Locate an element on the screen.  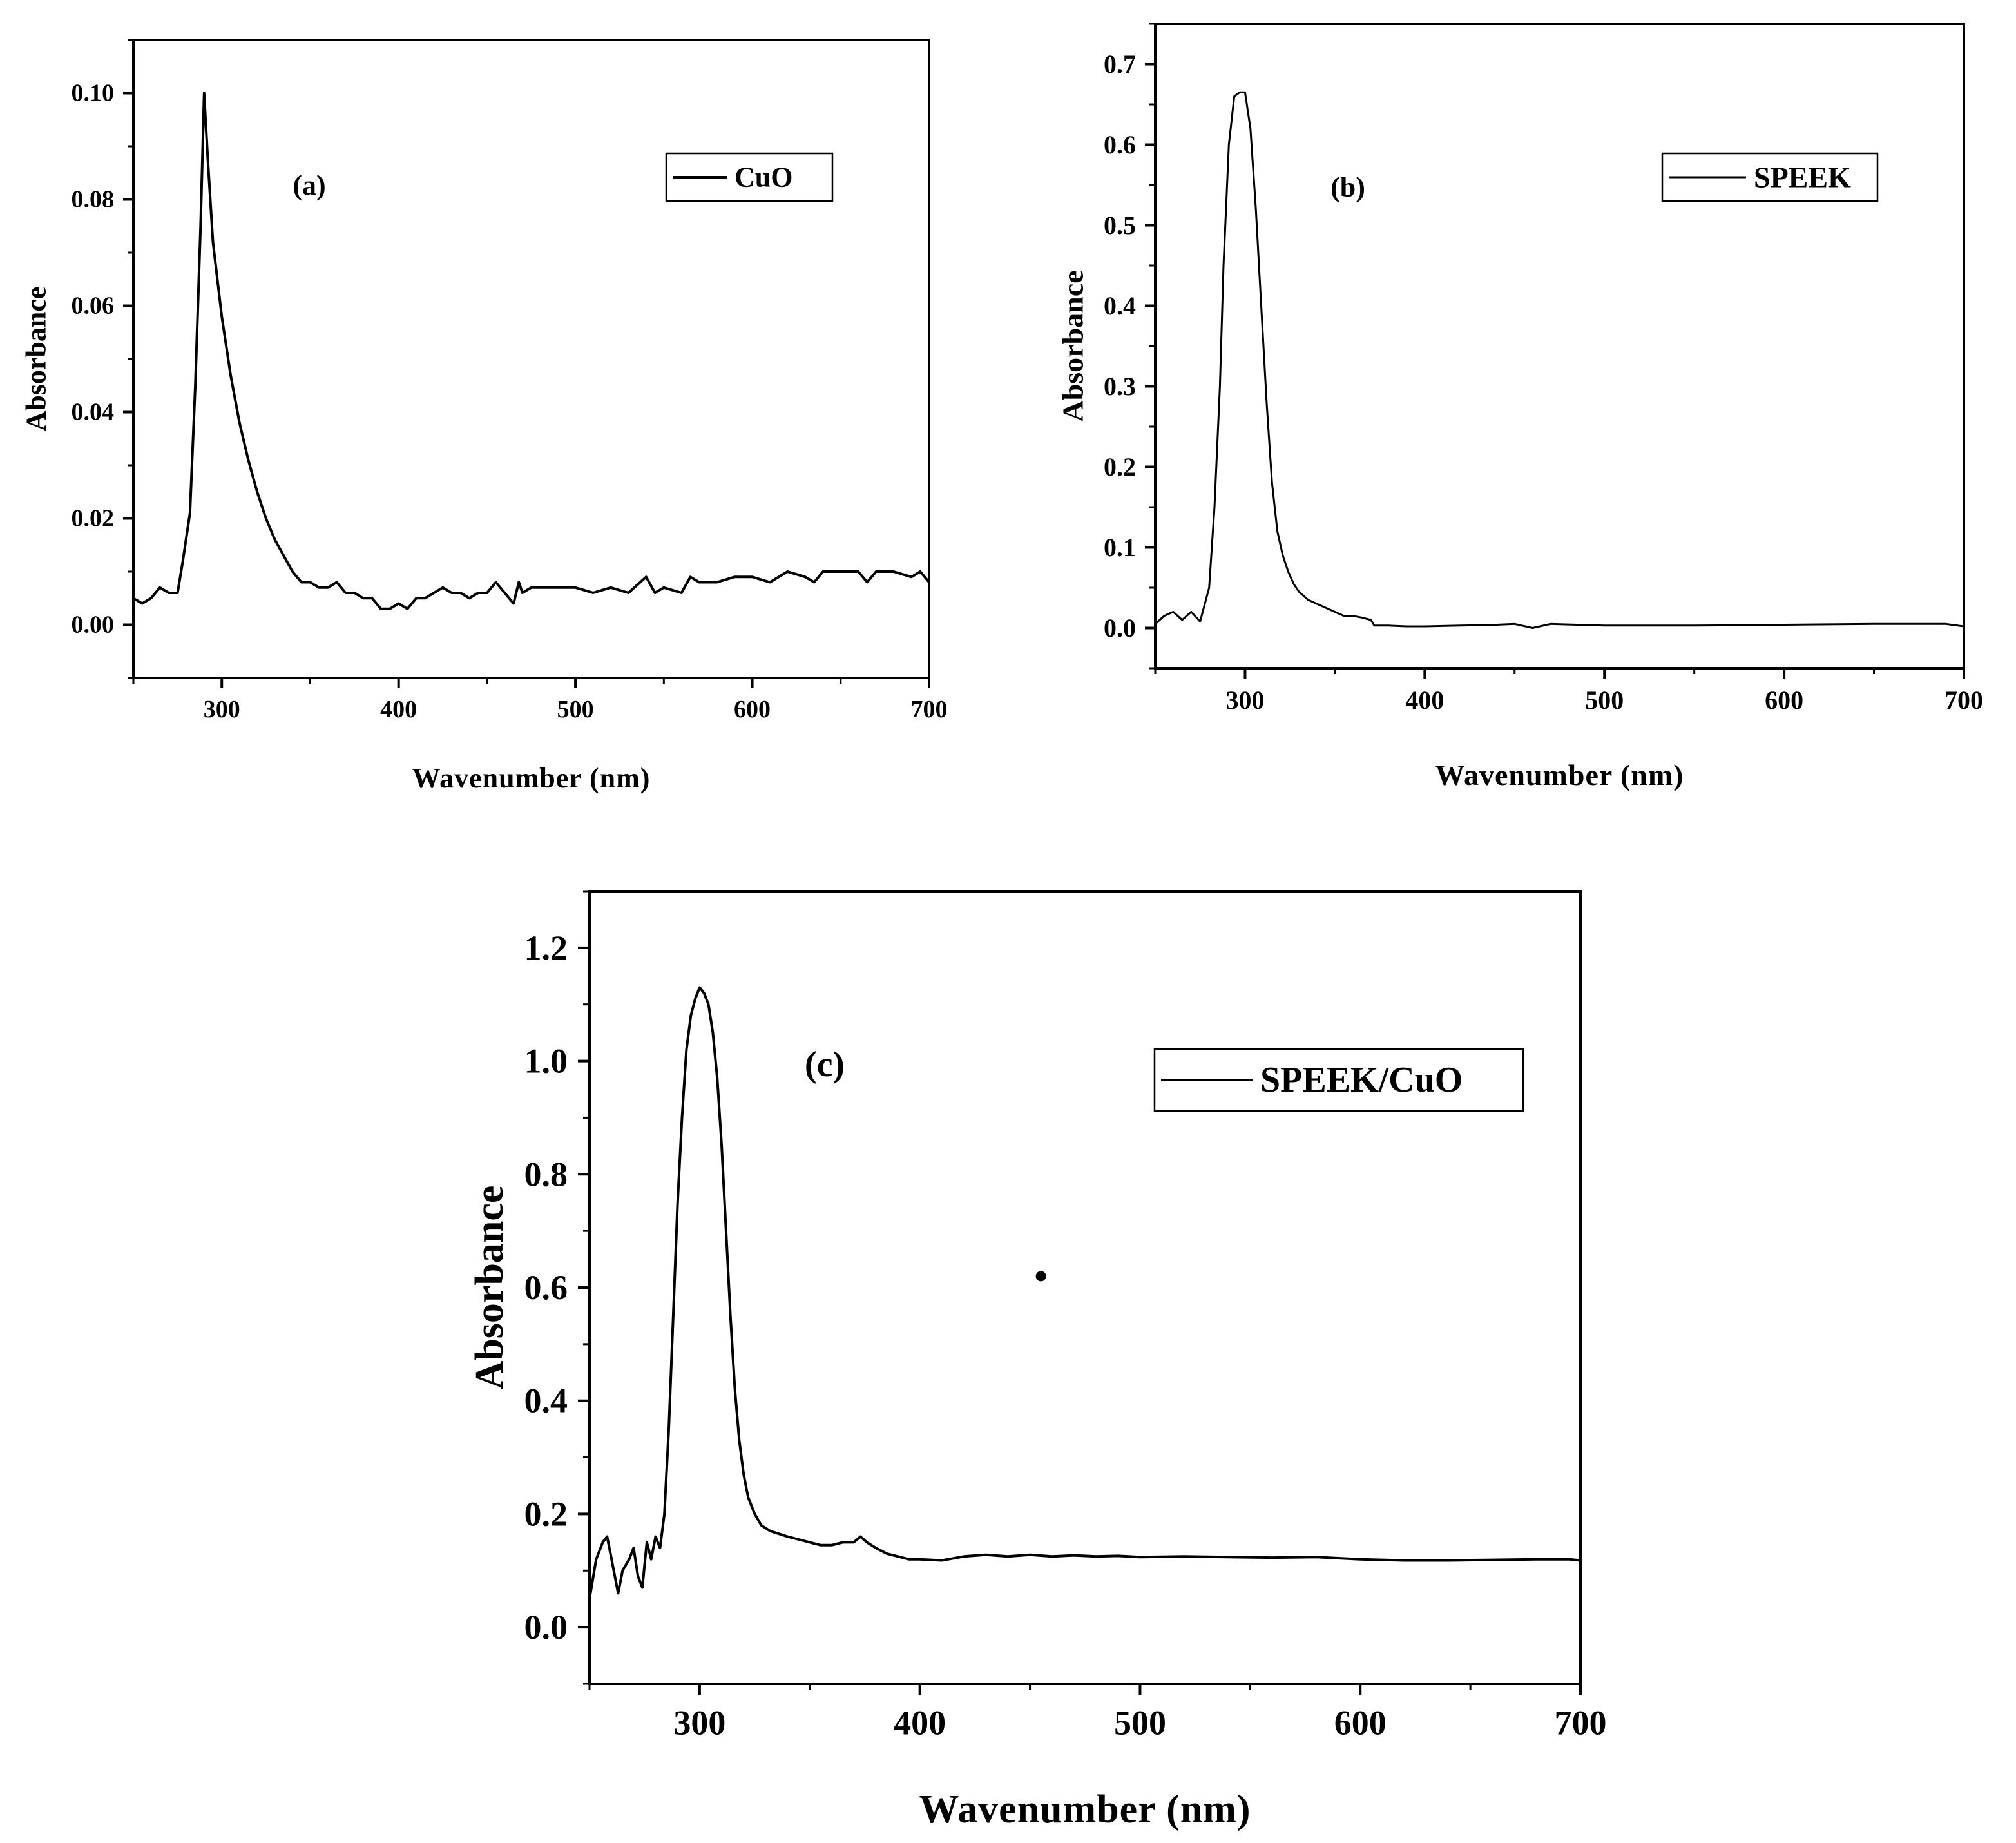
y-tick-label: 0.3 is located at coordinates (1120, 386).